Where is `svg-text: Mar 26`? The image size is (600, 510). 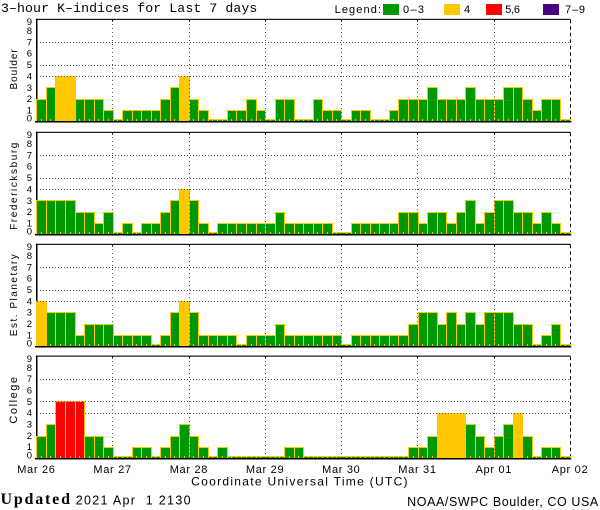
svg-text: Mar 26 is located at coordinates (36, 470).